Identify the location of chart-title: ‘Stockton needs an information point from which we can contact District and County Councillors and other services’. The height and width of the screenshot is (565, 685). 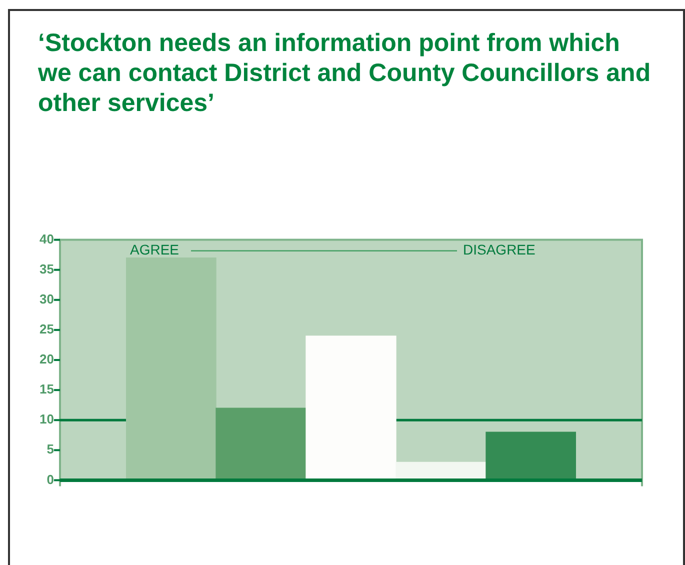
(345, 73).